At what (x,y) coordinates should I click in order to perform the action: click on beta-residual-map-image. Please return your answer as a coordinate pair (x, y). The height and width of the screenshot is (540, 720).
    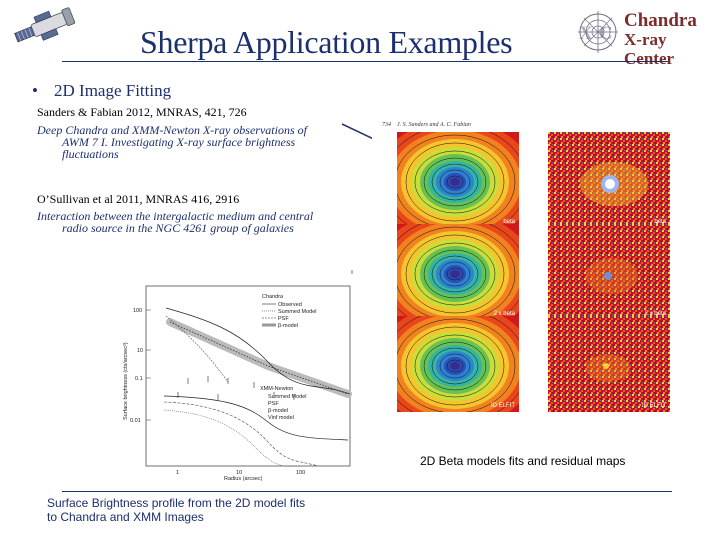
    Looking at the image, I should click on (609, 180).